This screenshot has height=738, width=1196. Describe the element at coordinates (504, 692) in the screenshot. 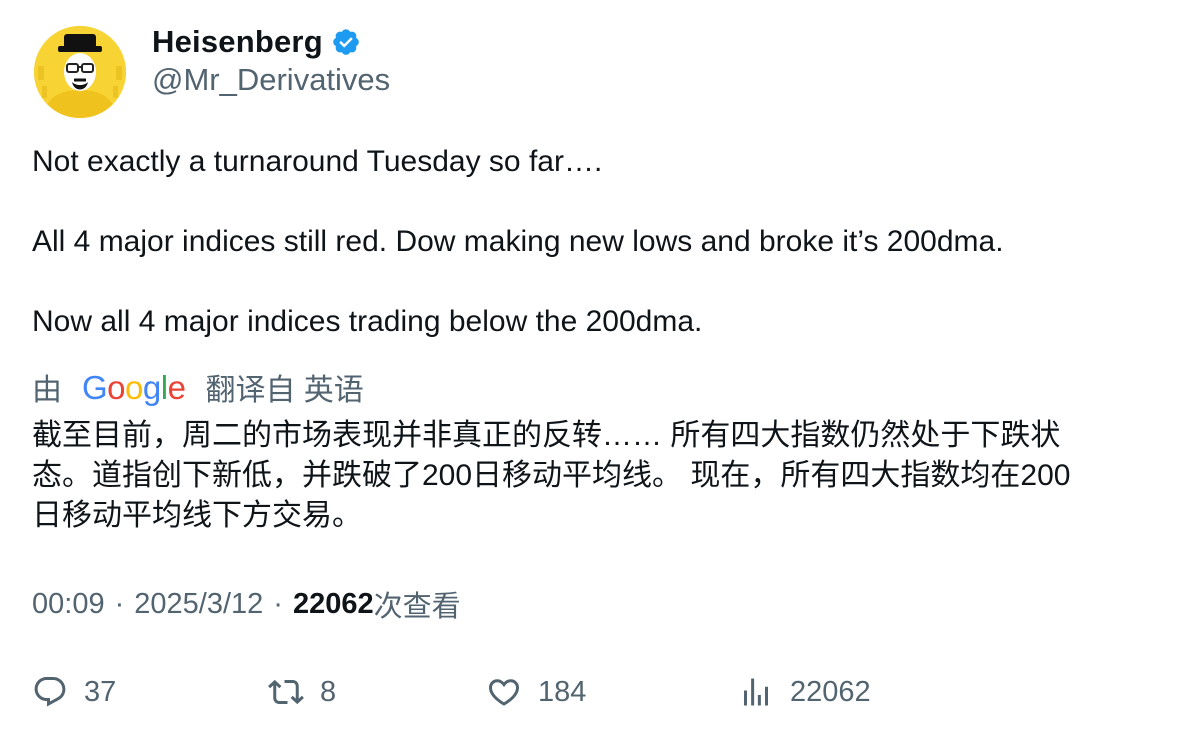

I see `like-icon` at that location.